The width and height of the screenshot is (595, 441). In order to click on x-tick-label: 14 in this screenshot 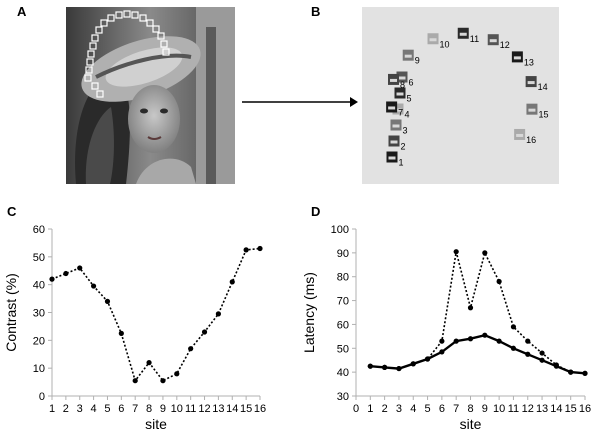, I will do `click(232, 409)`.